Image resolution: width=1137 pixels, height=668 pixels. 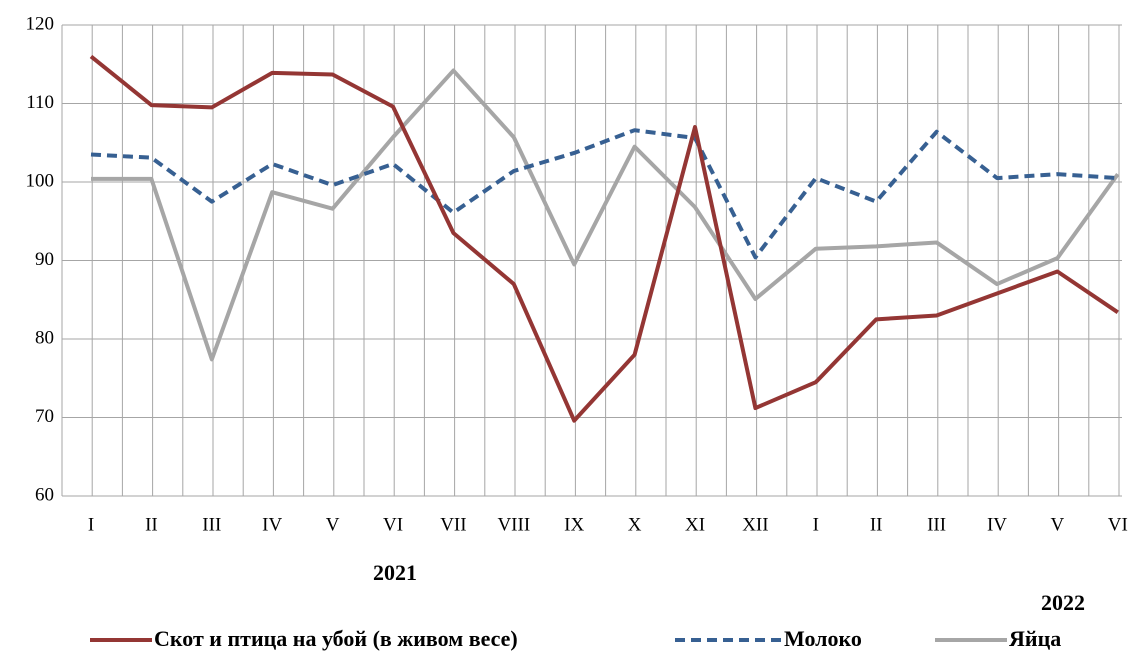 I want to click on x-tick-label: X, so click(x=635, y=524).